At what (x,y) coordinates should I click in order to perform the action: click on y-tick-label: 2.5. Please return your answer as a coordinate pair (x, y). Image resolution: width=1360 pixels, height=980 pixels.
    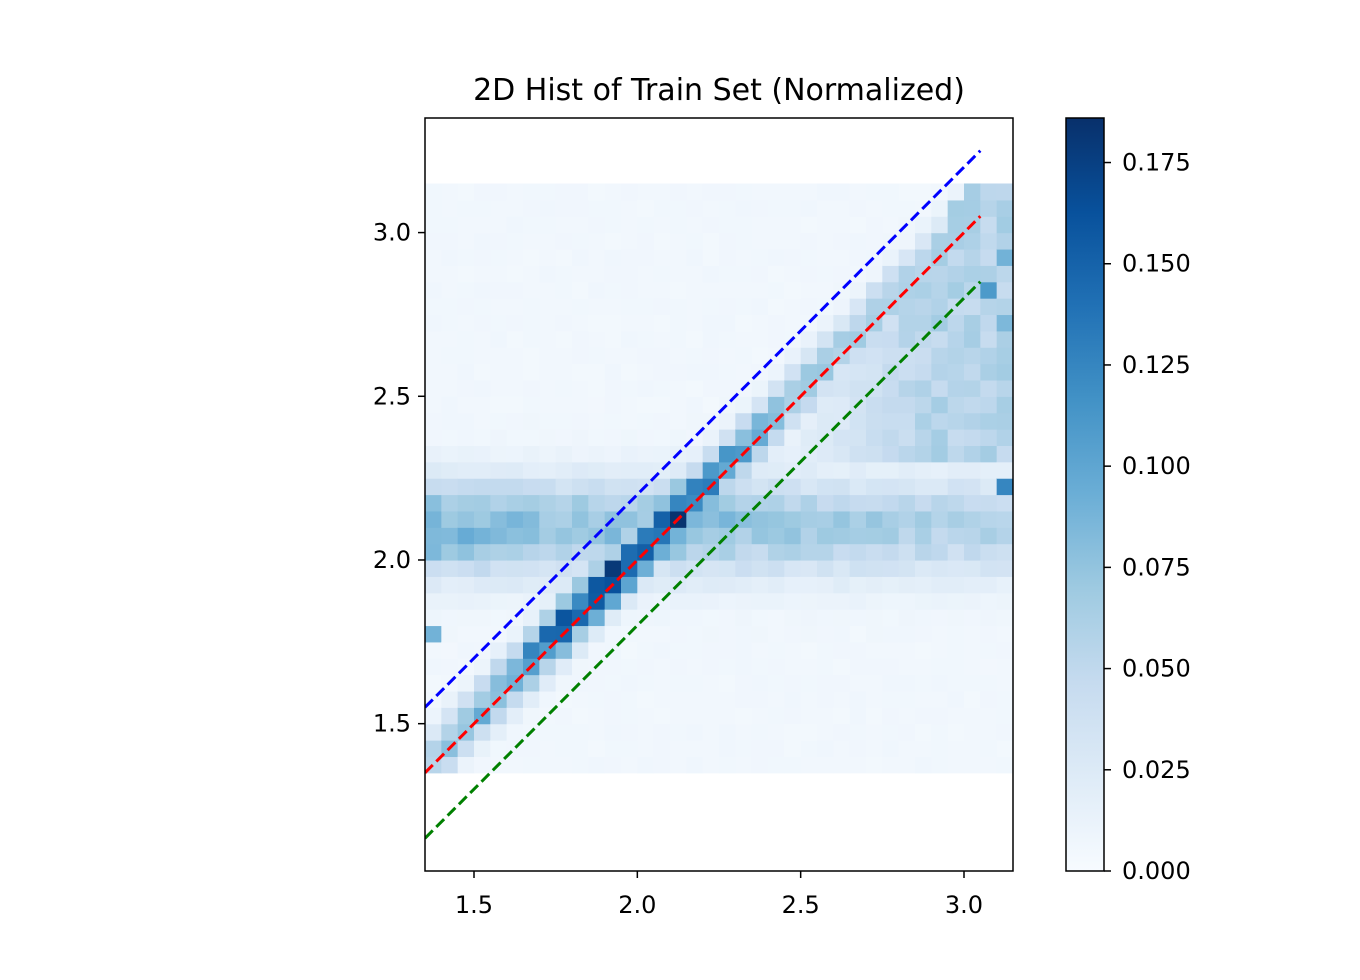
    Looking at the image, I should click on (392, 396).